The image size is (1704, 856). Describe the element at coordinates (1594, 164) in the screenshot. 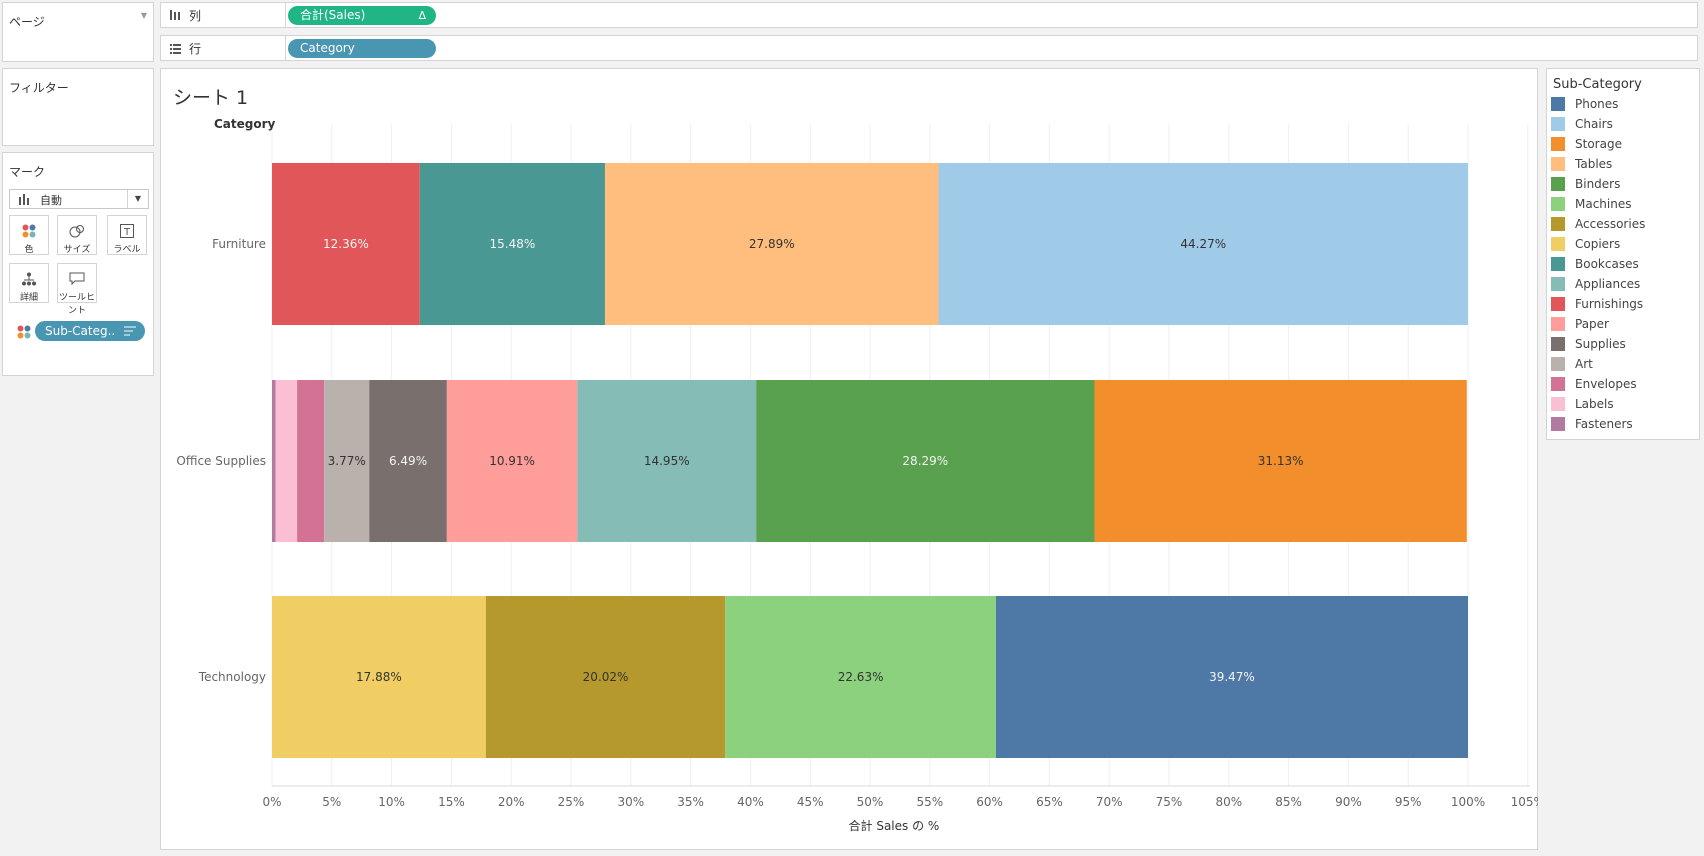

I see `legend-label: Tables` at that location.